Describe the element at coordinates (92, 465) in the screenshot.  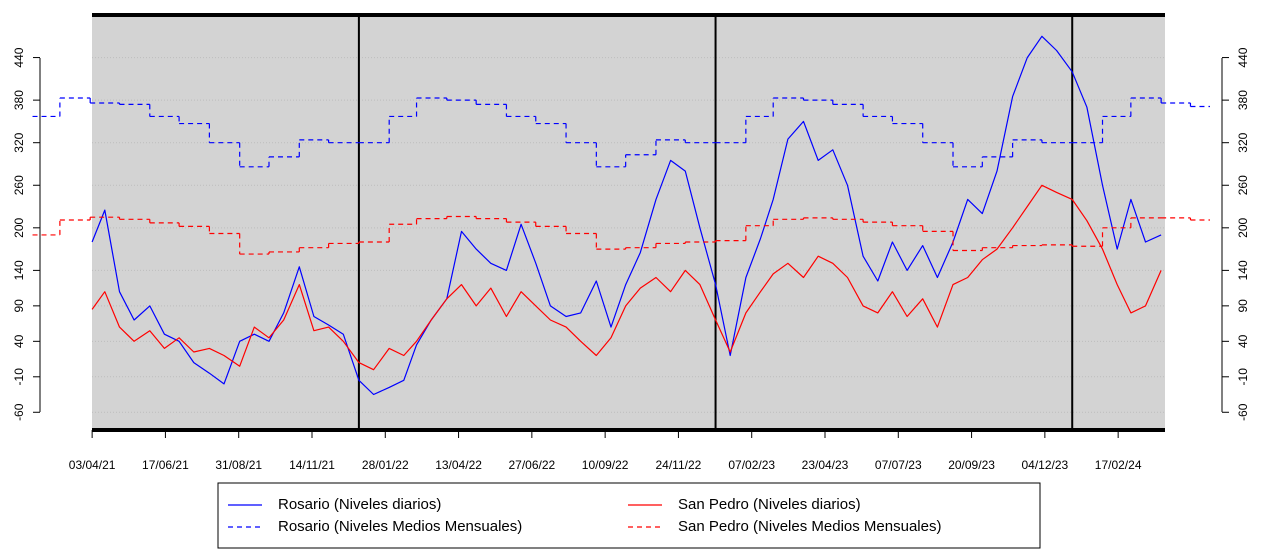
I see `x-tick-label: 03/04/21` at that location.